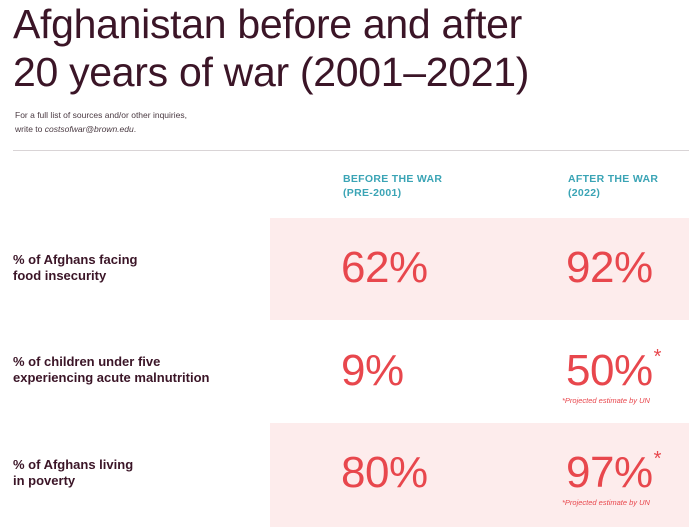 The image size is (689, 527). What do you see at coordinates (372, 370) in the screenshot?
I see `value-before-malnutrition: 9%` at bounding box center [372, 370].